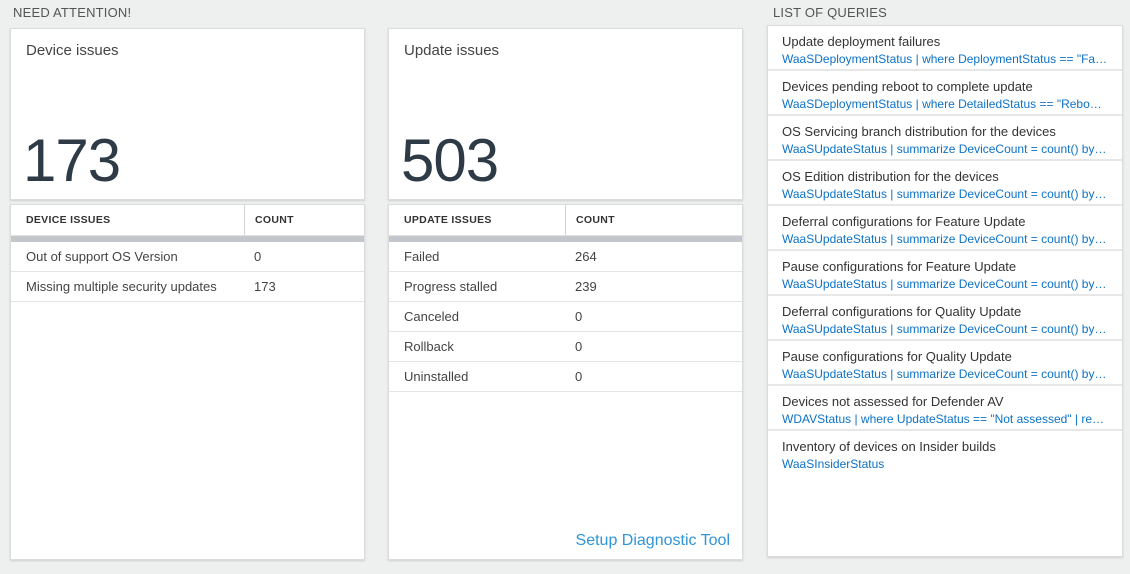 This screenshot has width=1130, height=574. What do you see at coordinates (102, 256) in the screenshot?
I see `device-issue-label: Out of support OS Version` at bounding box center [102, 256].